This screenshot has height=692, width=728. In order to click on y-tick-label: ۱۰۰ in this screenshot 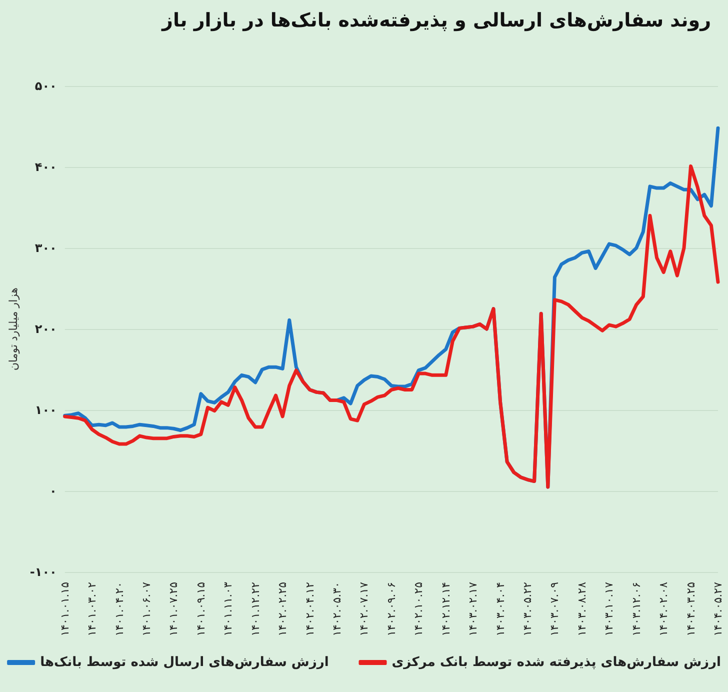, I will do `click(45, 410)`.